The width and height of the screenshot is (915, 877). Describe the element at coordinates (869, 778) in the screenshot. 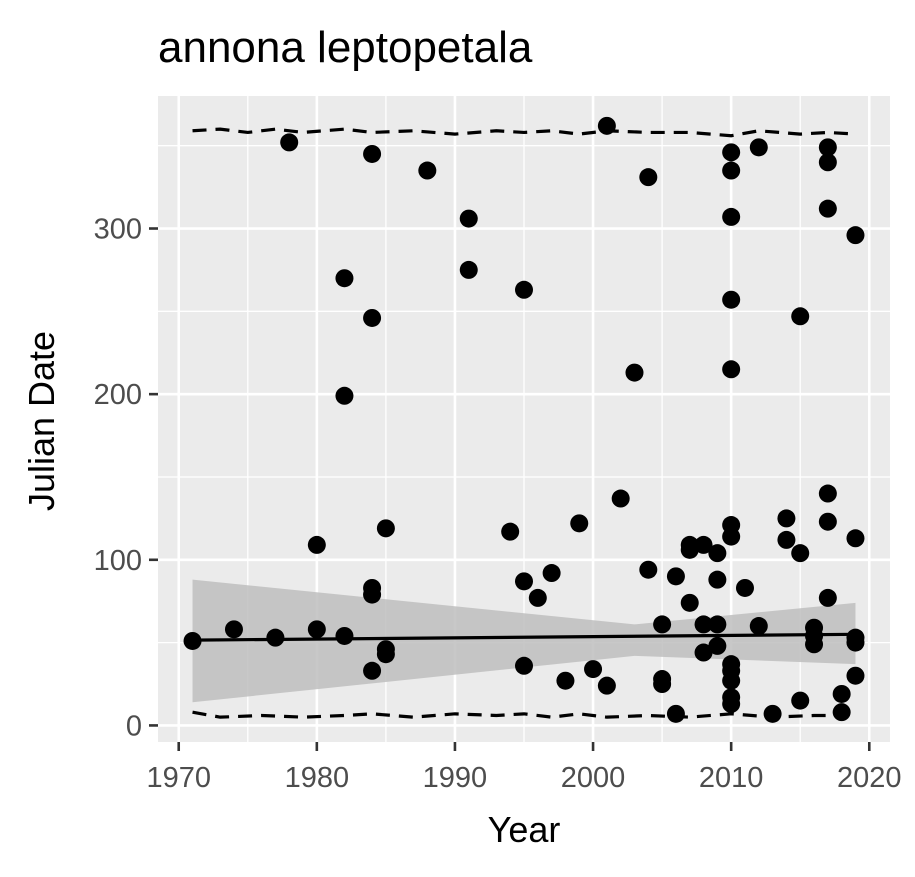

I see `x-tick-label: 2020` at that location.